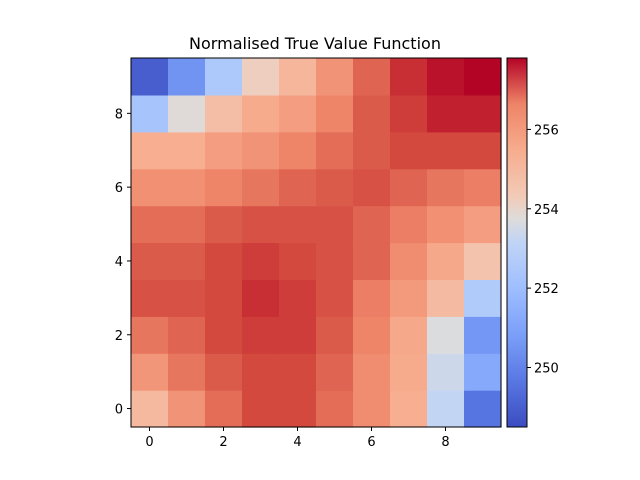 This screenshot has width=640, height=480. What do you see at coordinates (517, 242) in the screenshot?
I see `colorbar` at bounding box center [517, 242].